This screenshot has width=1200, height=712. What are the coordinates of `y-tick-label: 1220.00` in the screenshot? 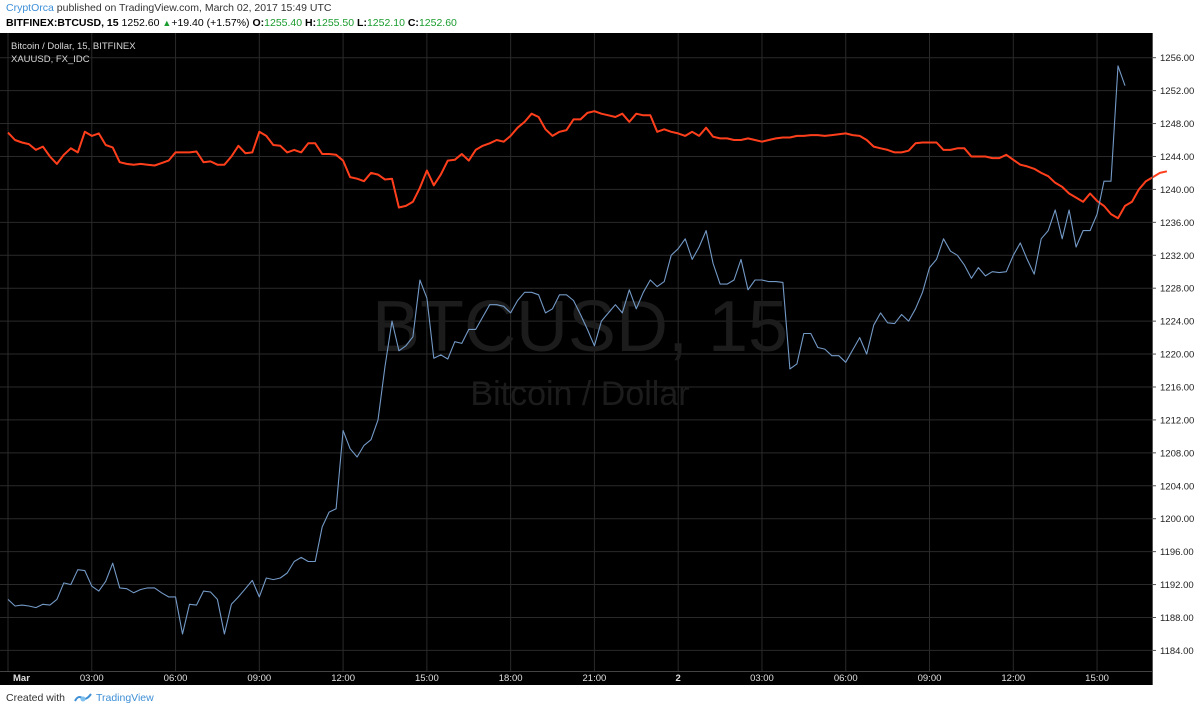 It's located at (1177, 355).